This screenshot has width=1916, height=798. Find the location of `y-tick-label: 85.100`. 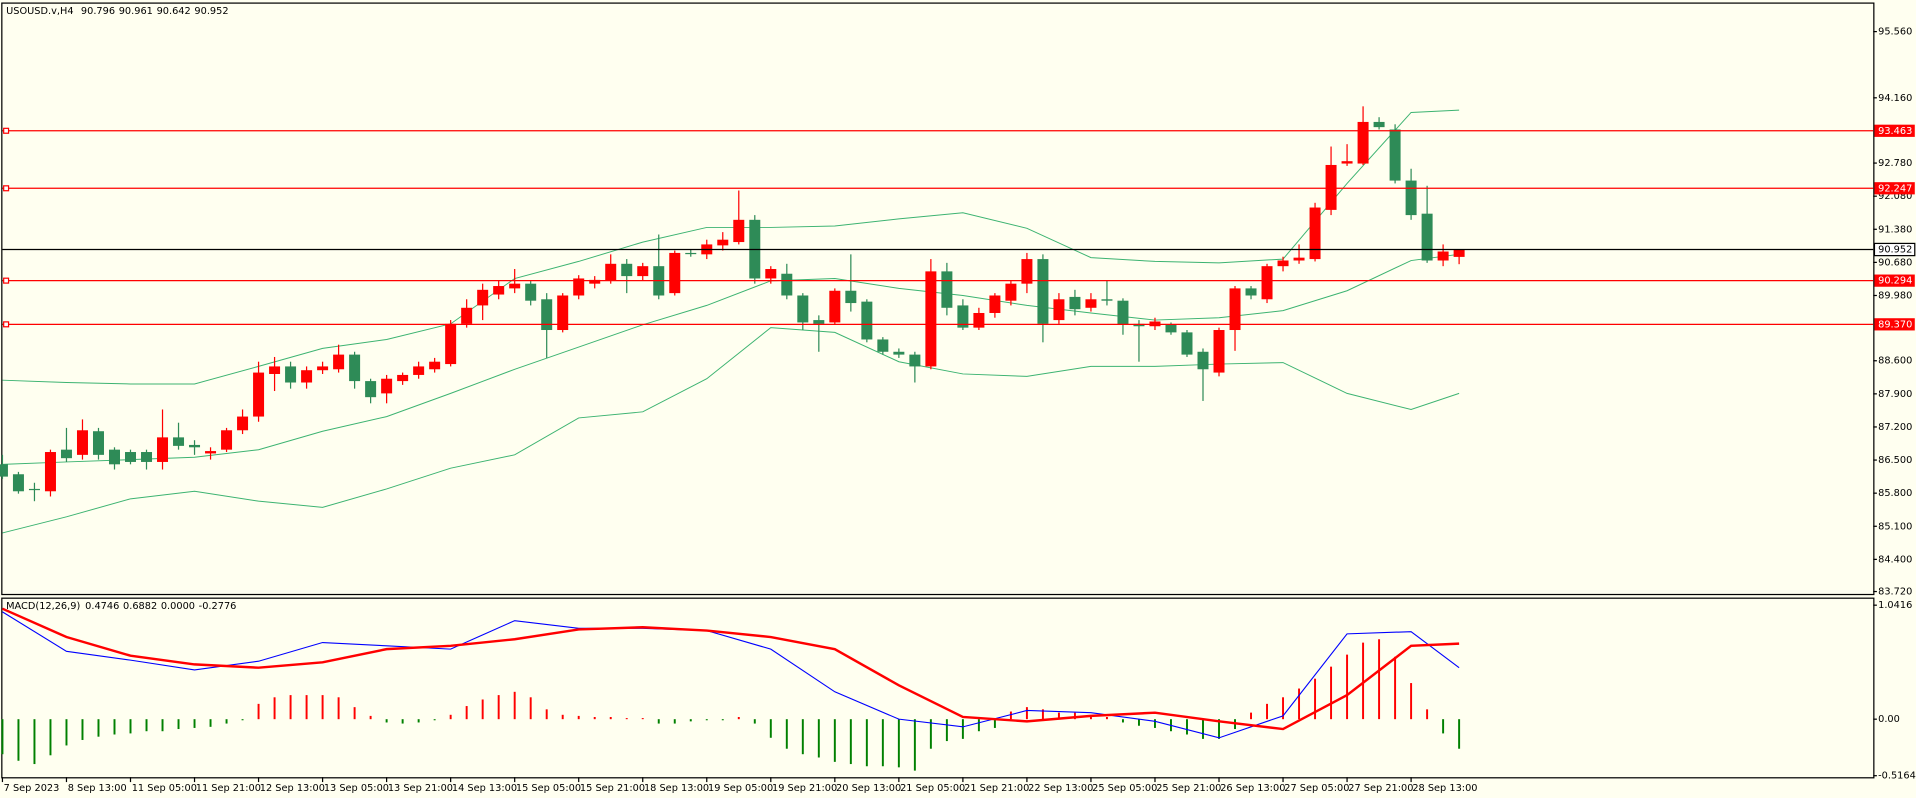

y-tick-label: 85.100 is located at coordinates (1895, 526).